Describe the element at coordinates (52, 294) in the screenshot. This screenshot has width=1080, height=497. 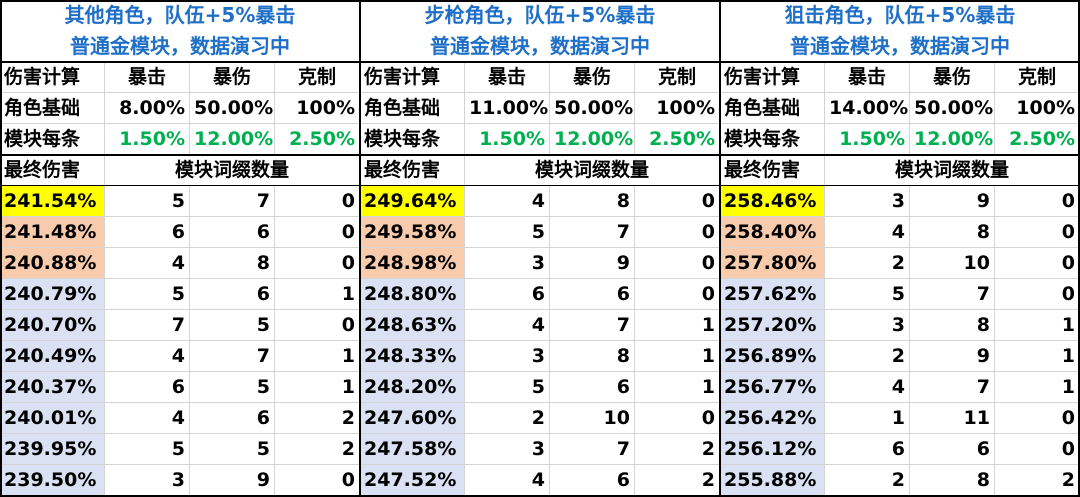
I see `final-damage: 240.79%` at that location.